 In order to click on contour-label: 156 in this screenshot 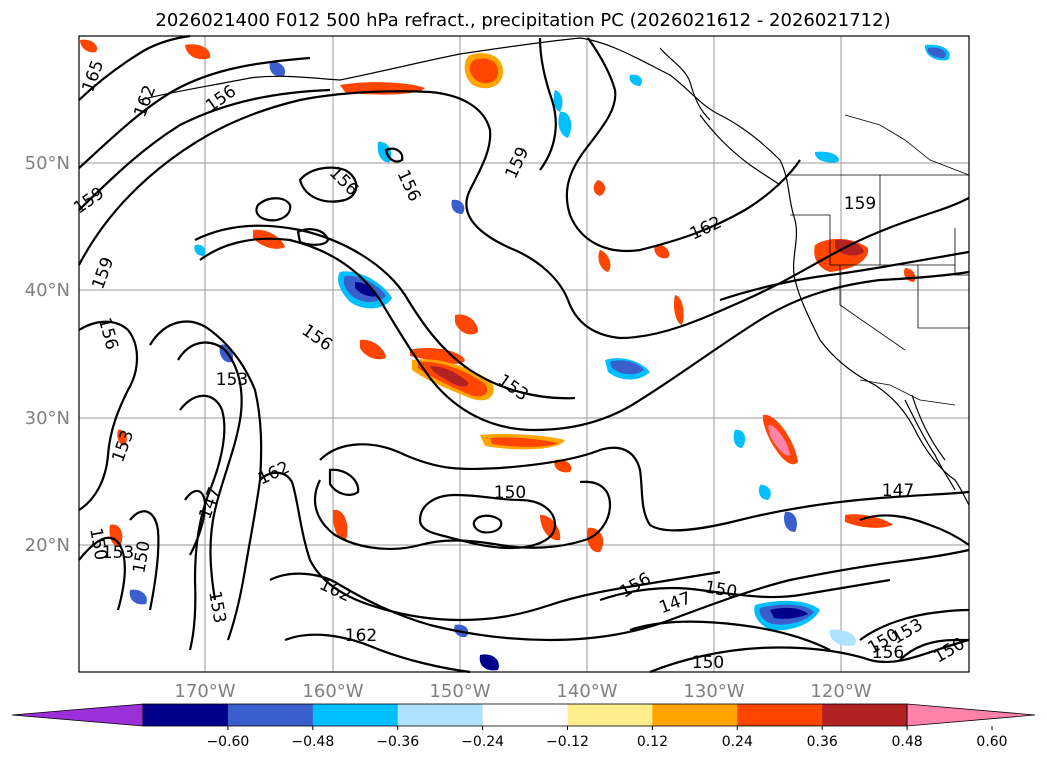, I will do `click(888, 653)`.